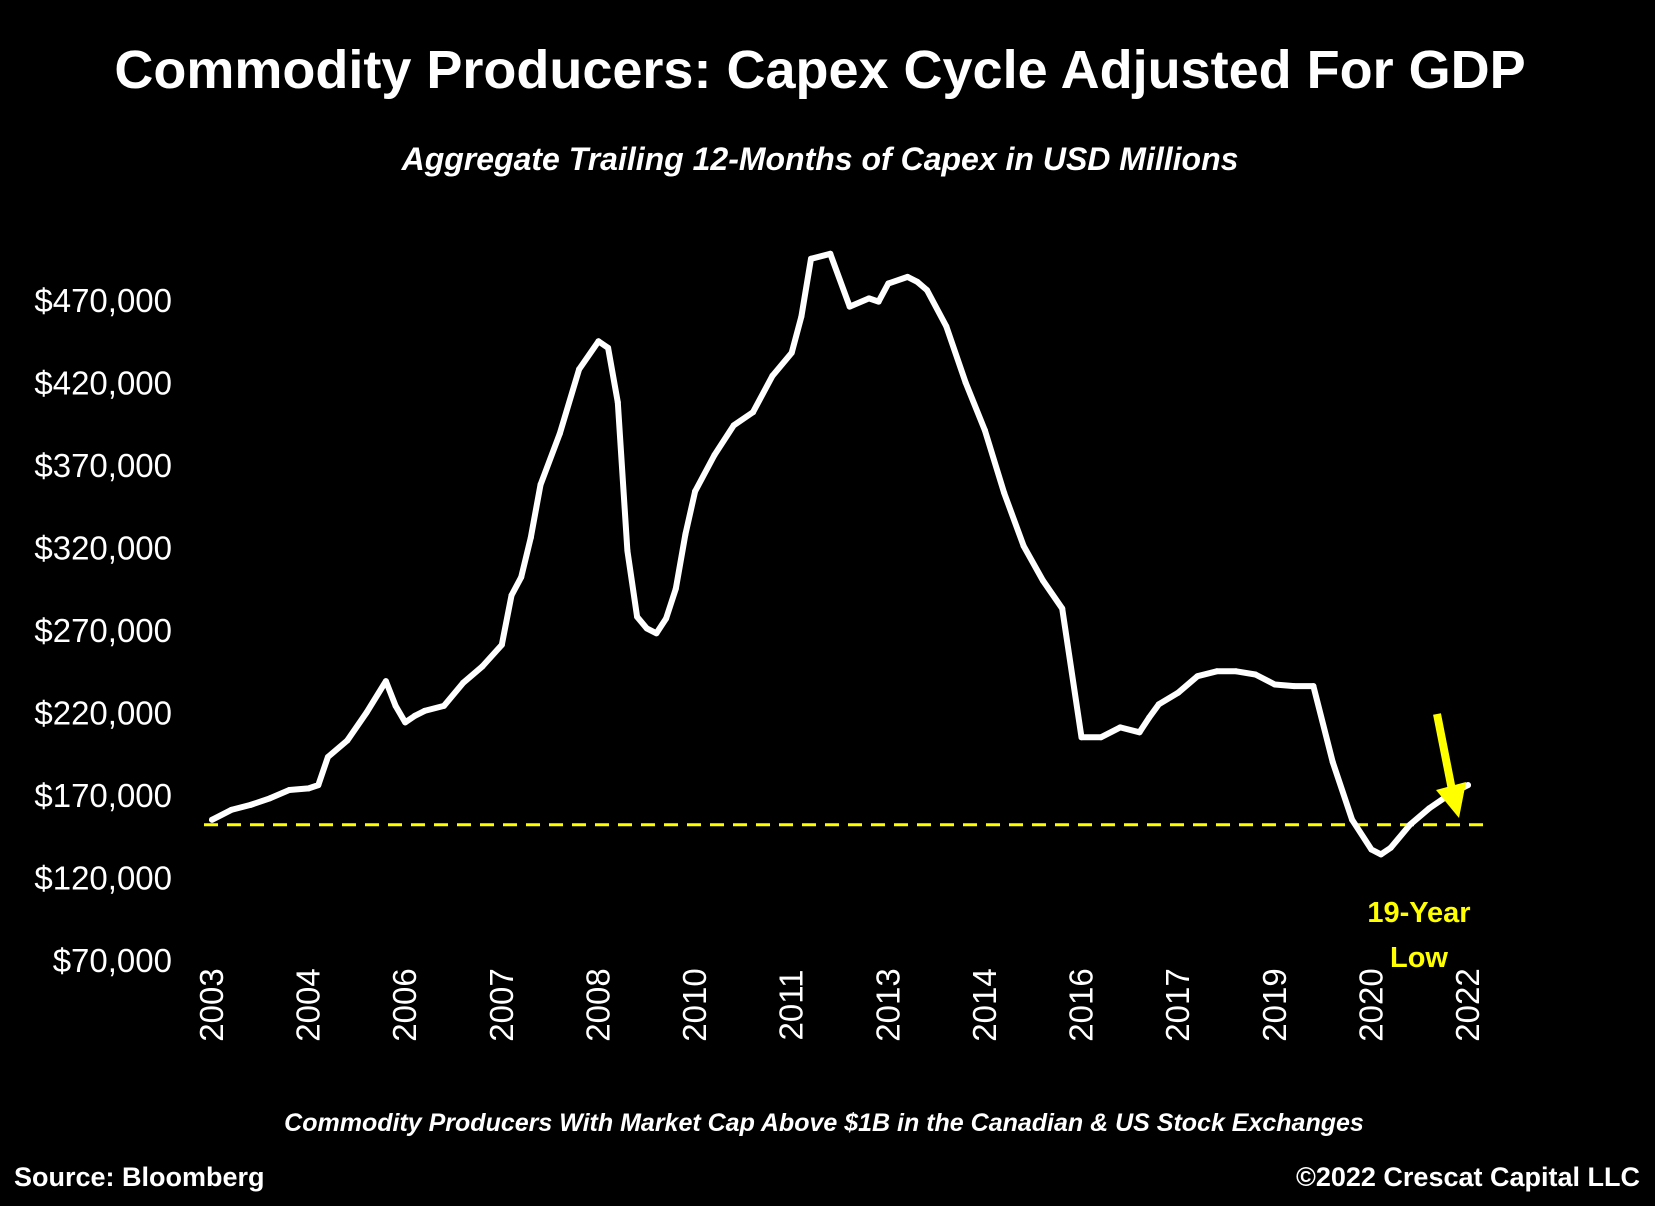  What do you see at coordinates (1444, 752) in the screenshot?
I see `annotation-arrow-shaft` at bounding box center [1444, 752].